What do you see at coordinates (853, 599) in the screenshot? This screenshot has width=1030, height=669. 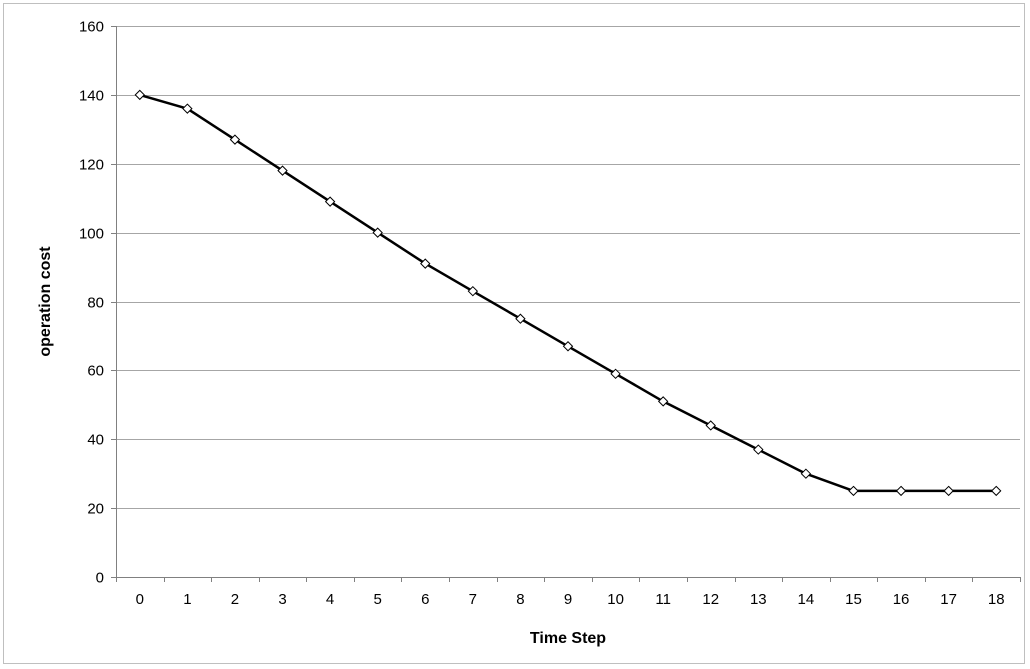 I see `x-tick-label: 15` at bounding box center [853, 599].